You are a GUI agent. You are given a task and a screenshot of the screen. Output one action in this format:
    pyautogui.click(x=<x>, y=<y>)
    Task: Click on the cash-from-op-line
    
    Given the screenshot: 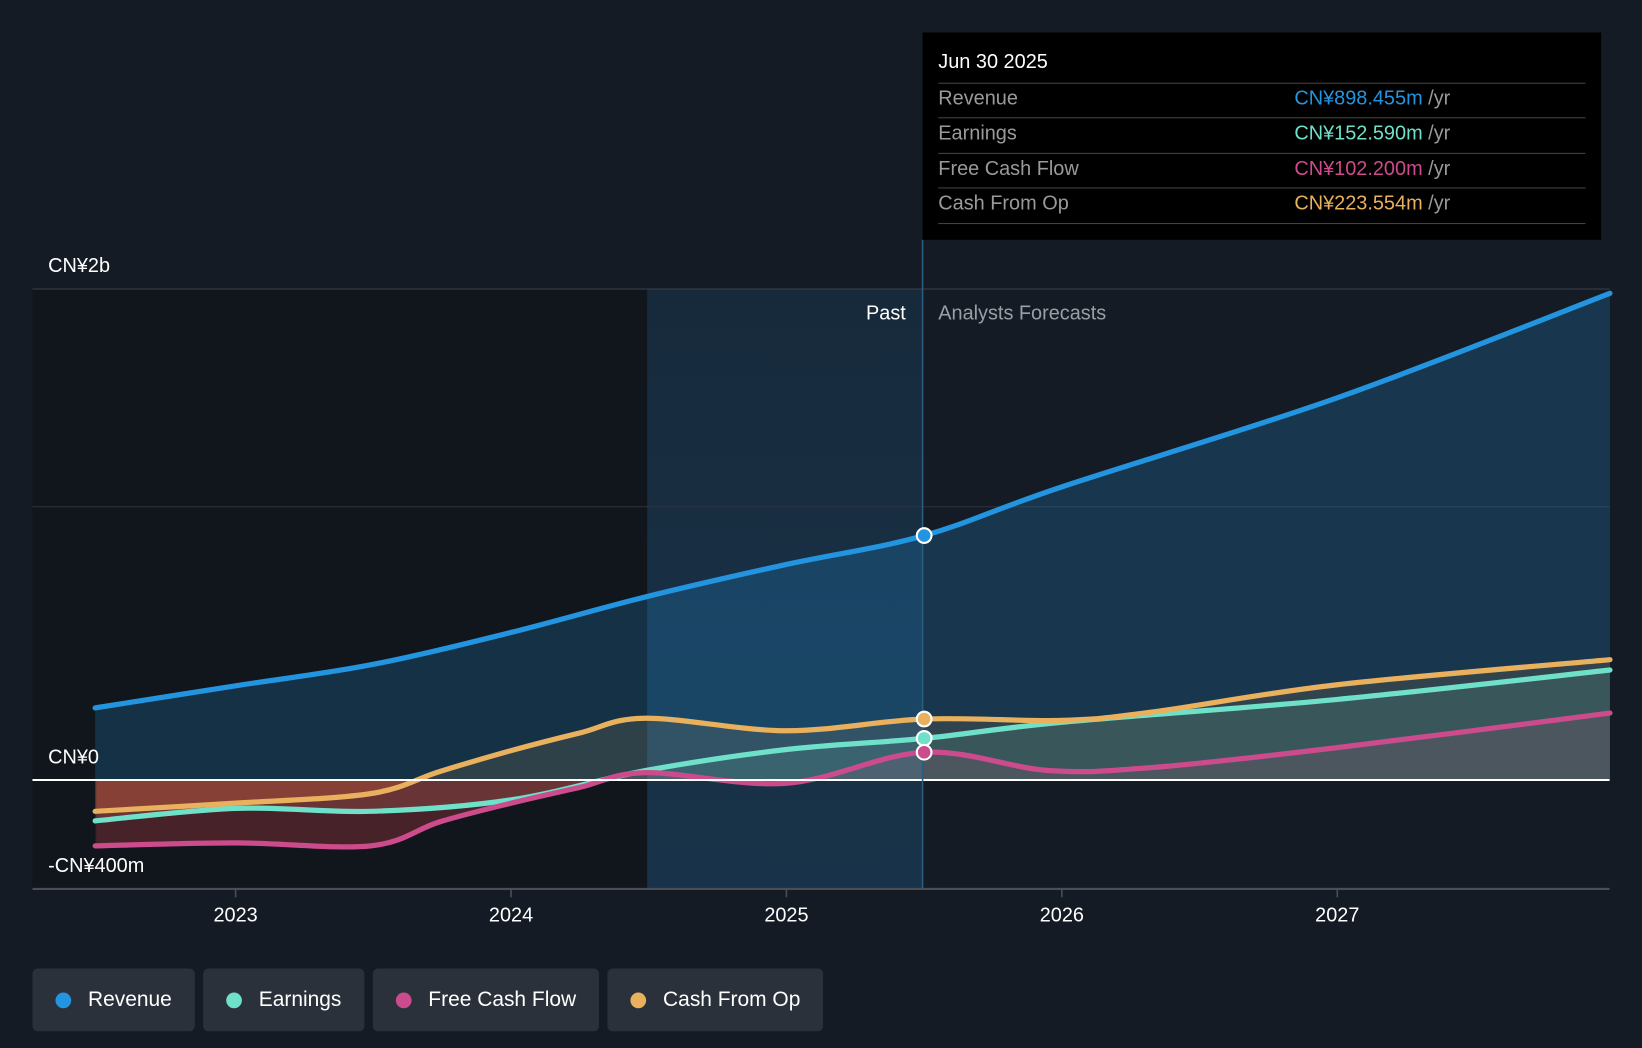 What is the action you would take?
    pyautogui.click(x=852, y=735)
    